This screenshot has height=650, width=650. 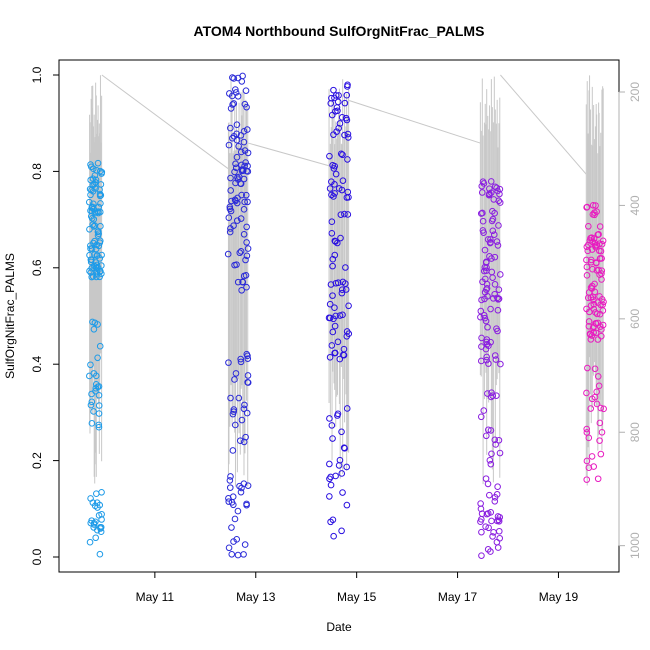 I want to click on y2-tick-label: 800, so click(x=635, y=432).